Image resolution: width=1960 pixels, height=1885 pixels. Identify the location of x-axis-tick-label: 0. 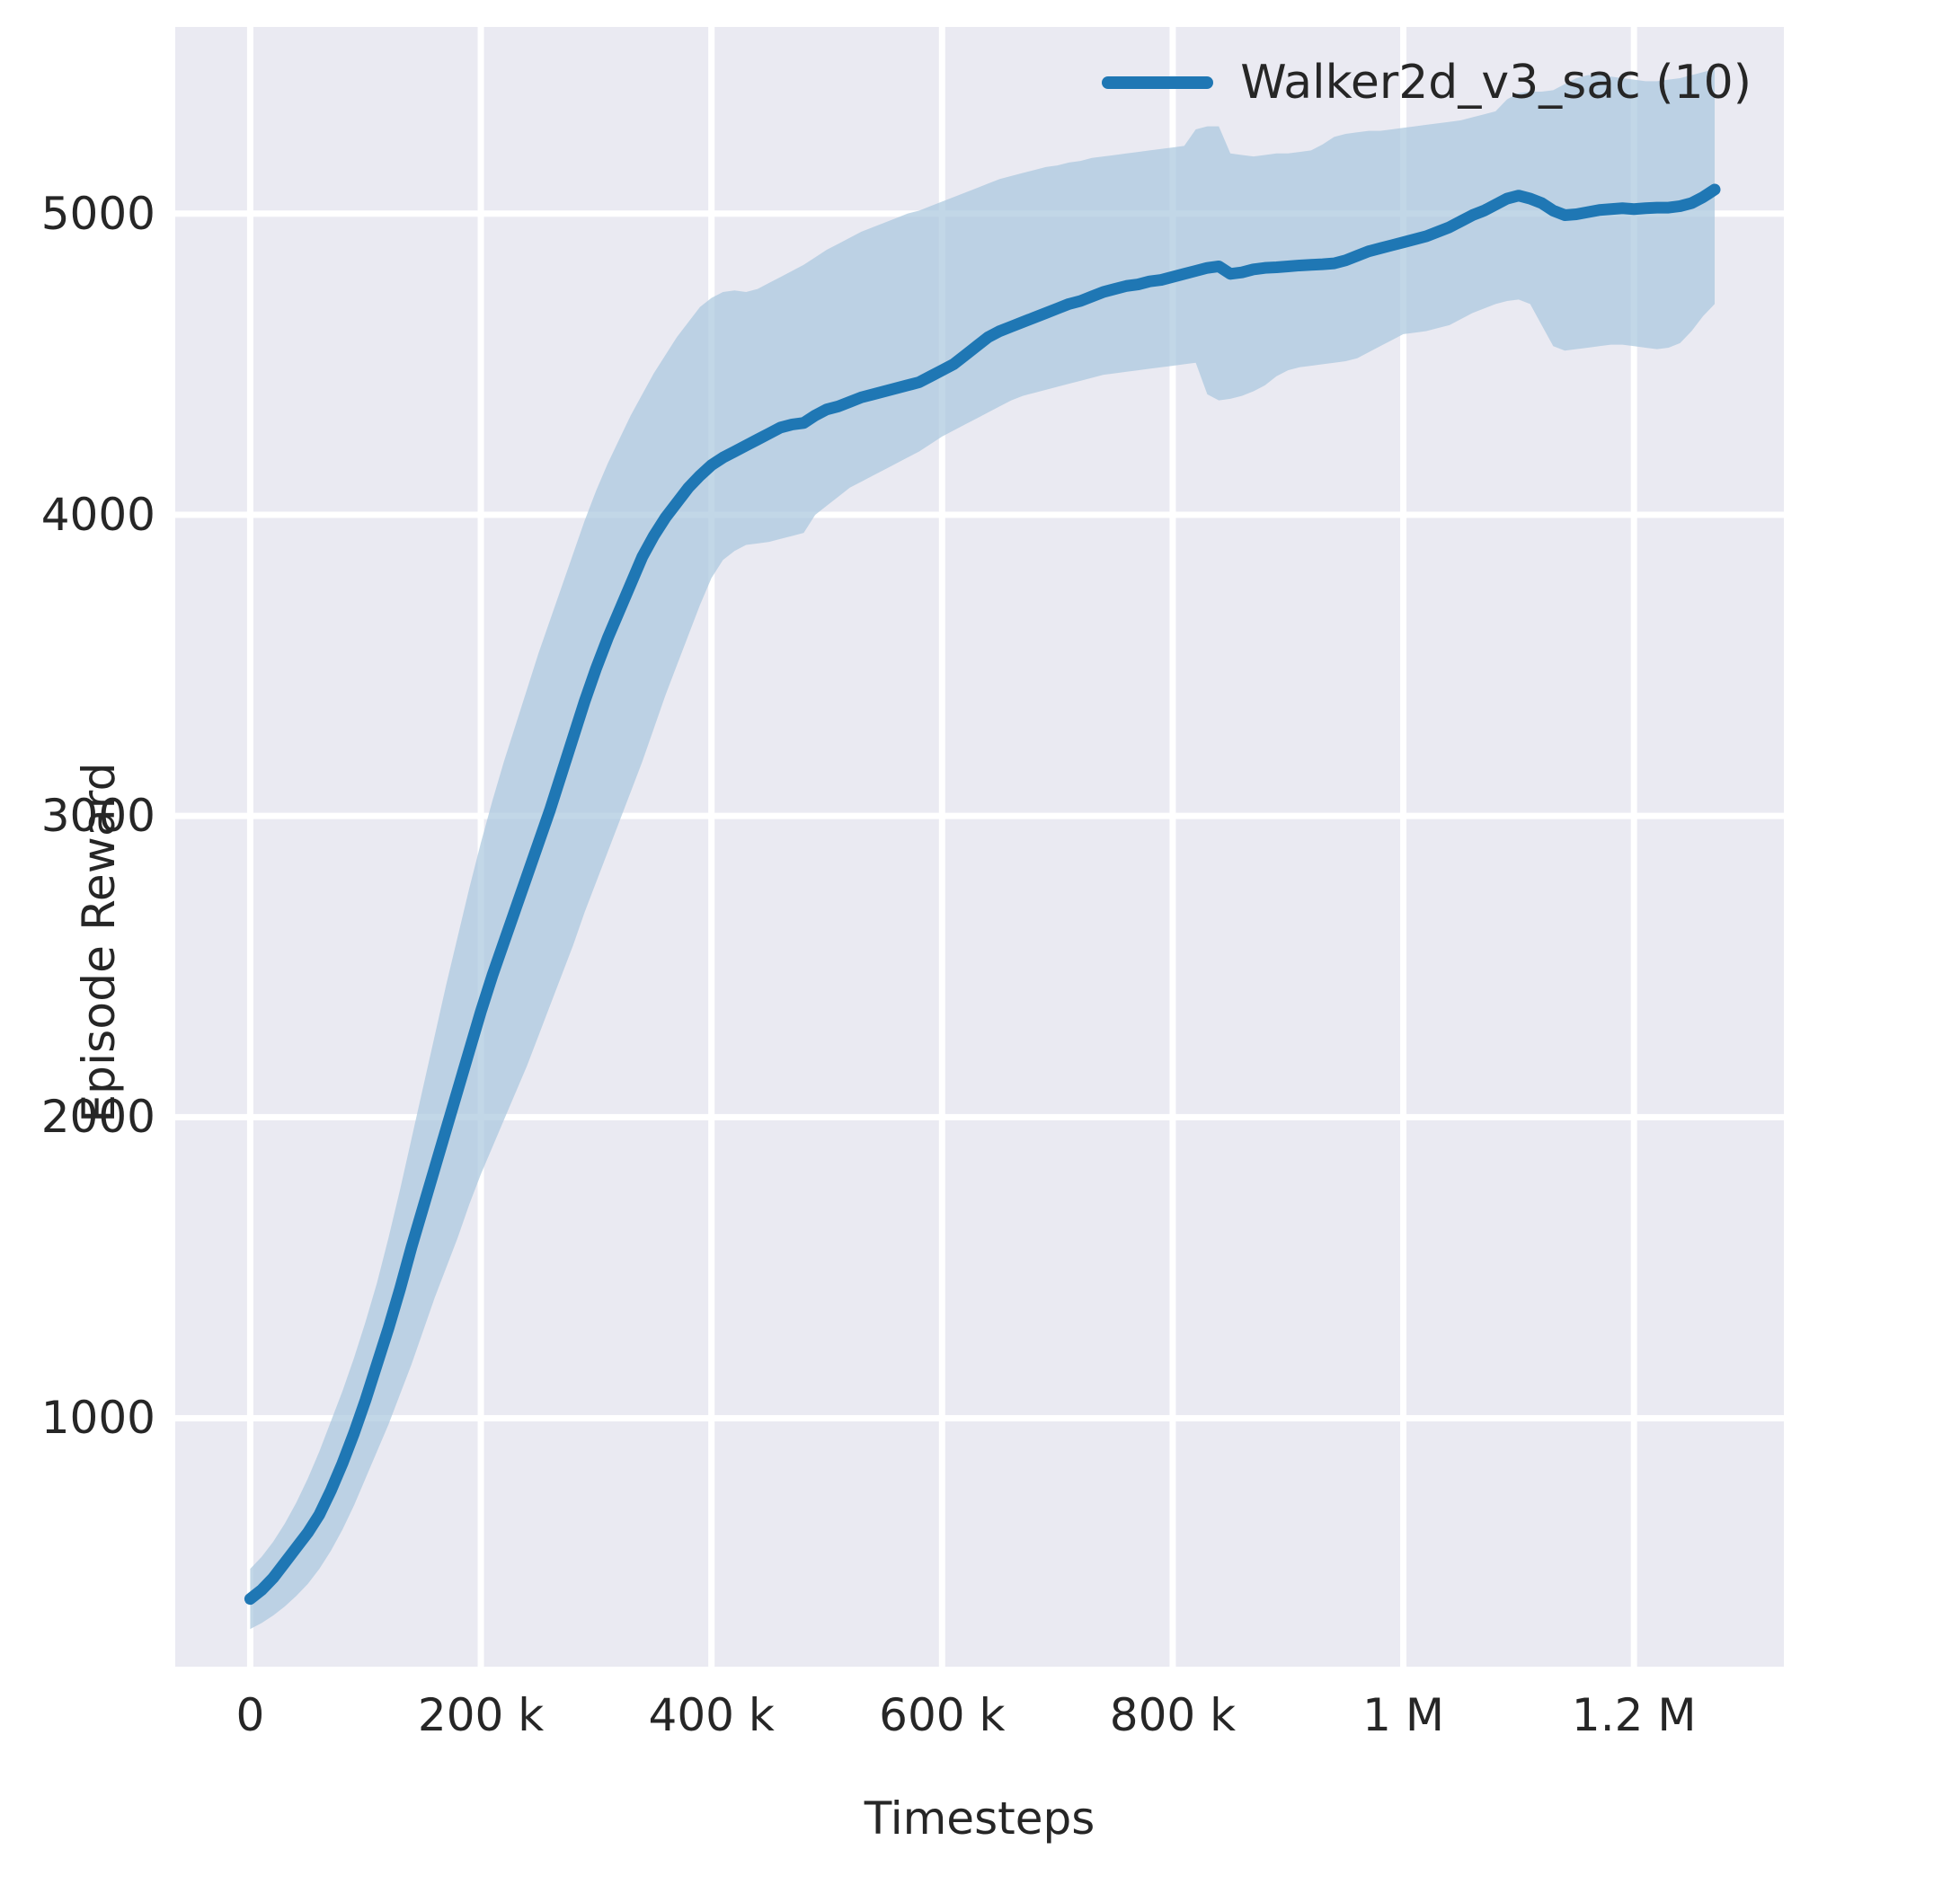
(250, 1715).